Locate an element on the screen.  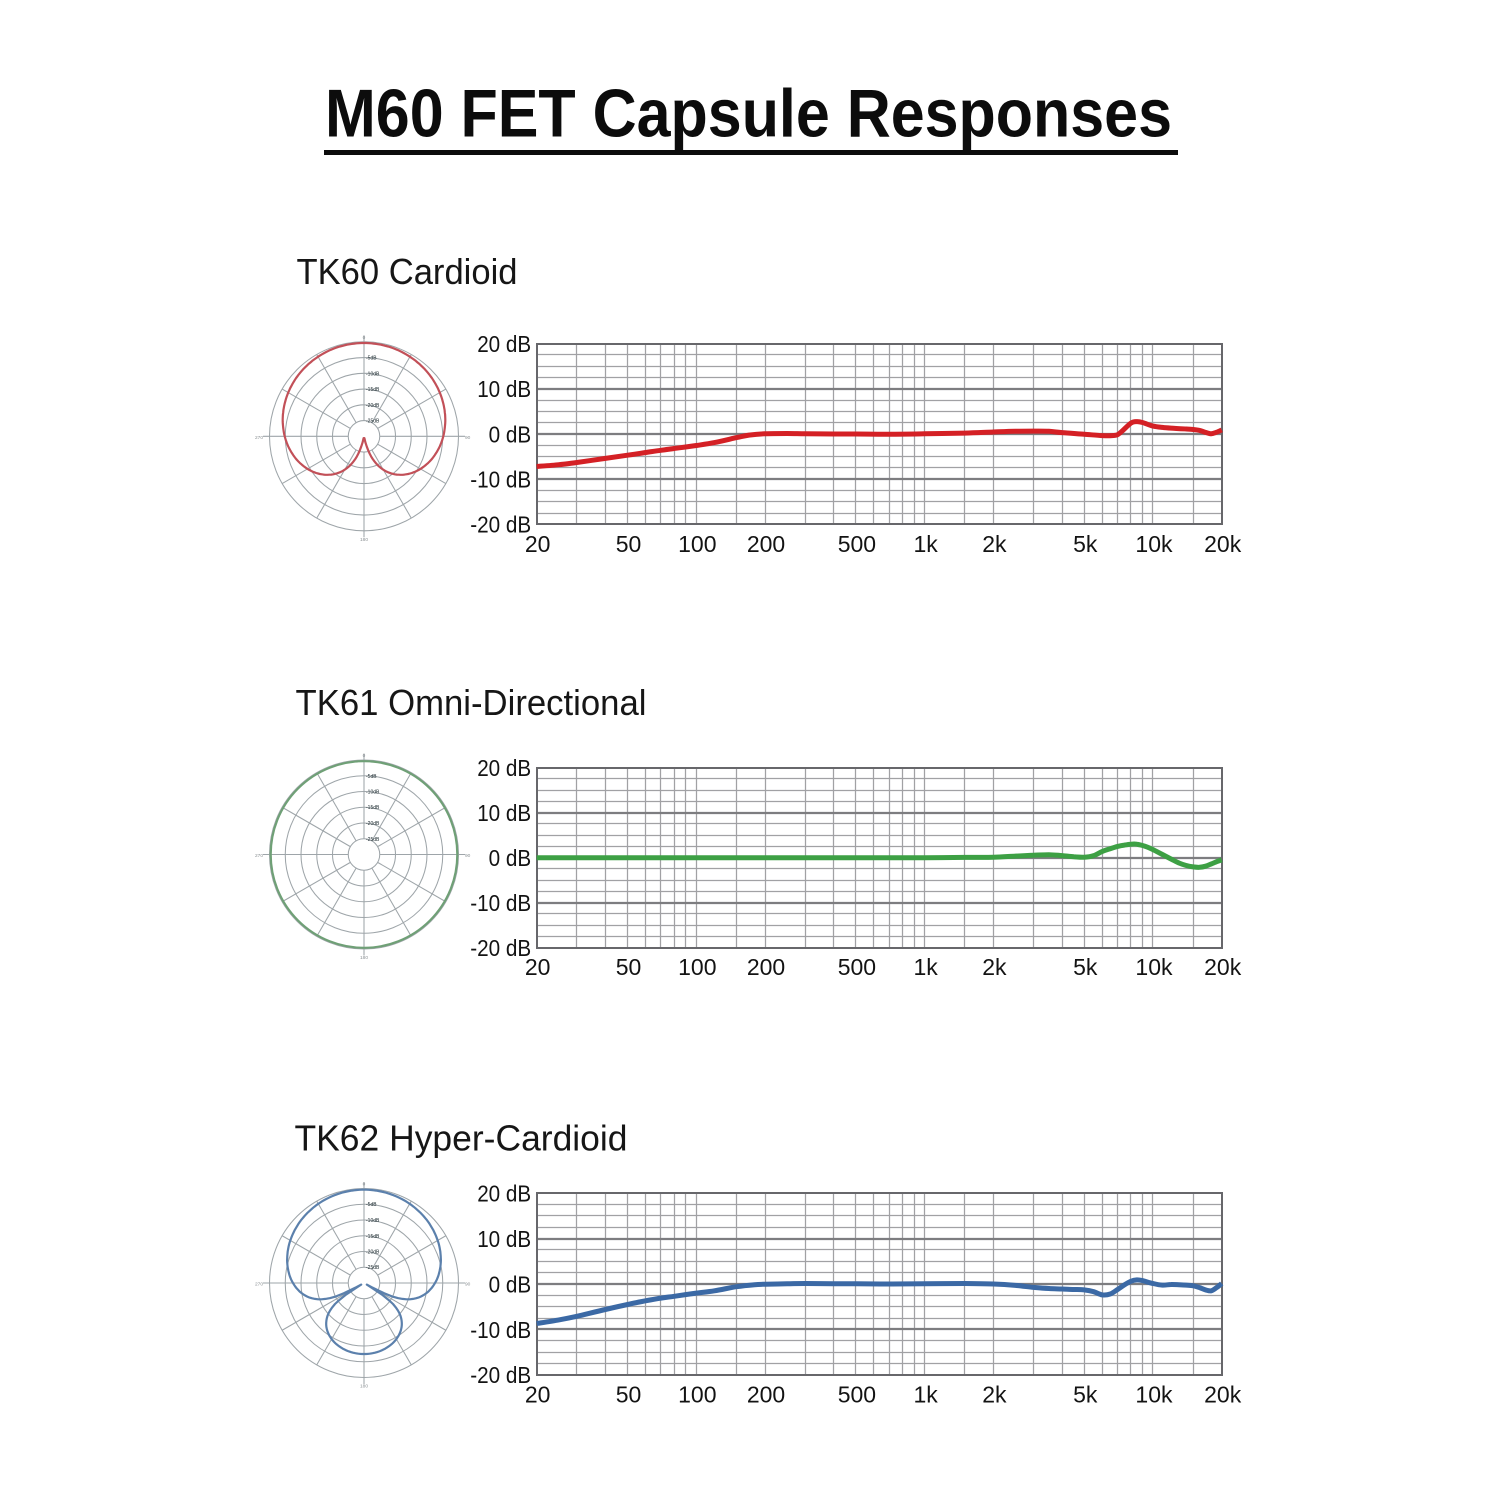
svg-text: TK60 Cardioid is located at coordinates (407, 271).